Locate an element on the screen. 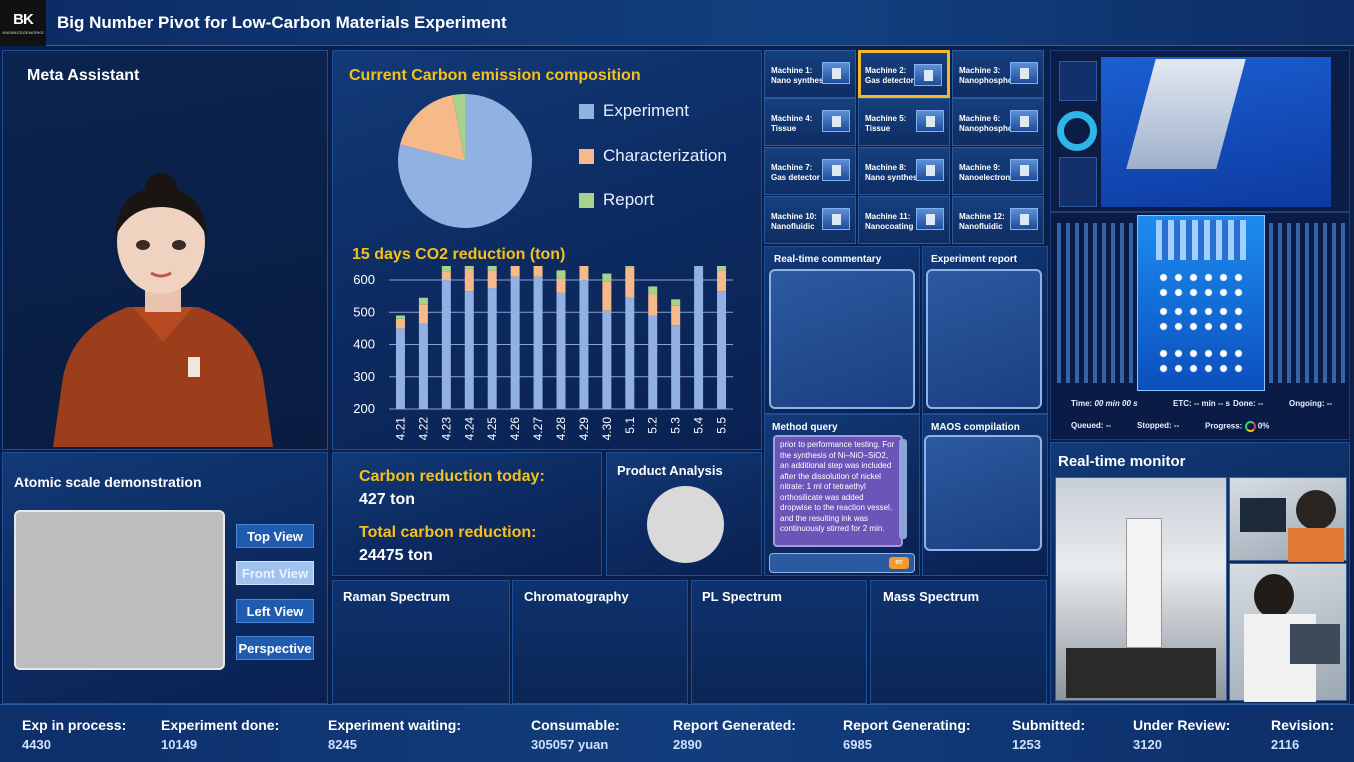 This screenshot has height=762, width=1354. machine-tile: Machine 10: Nanofluidic is located at coordinates (810, 220).